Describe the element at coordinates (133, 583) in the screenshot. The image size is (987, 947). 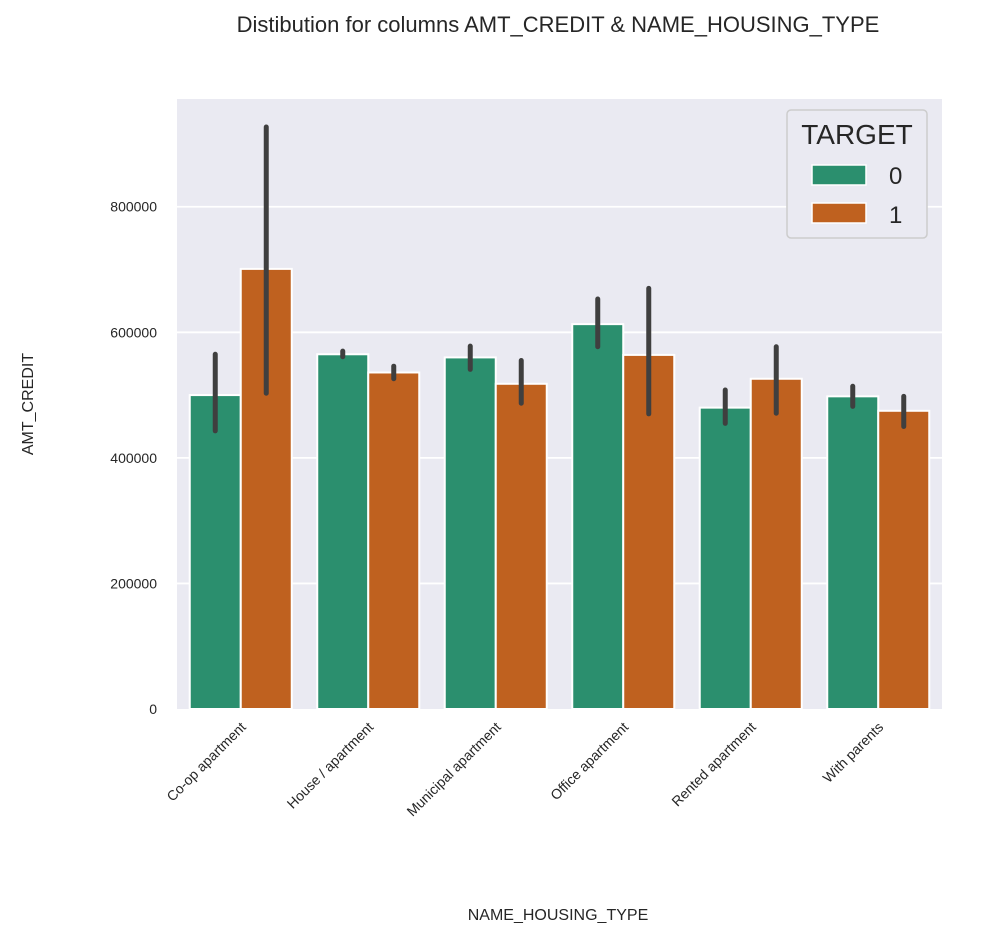
I see `y-tick-label: 200000` at that location.